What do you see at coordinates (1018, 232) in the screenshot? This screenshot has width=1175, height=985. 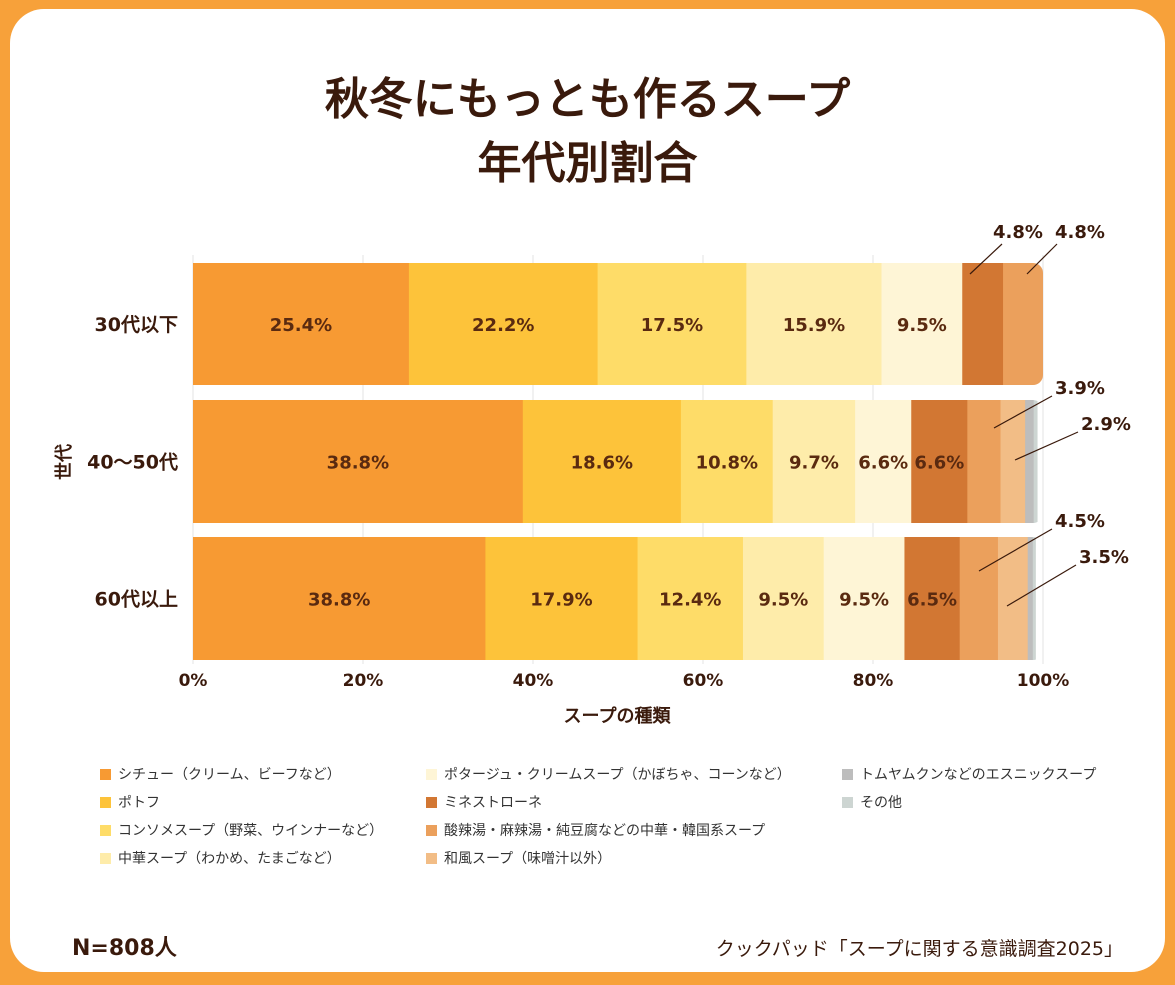 I see `data-label-0-5: 4.8%` at bounding box center [1018, 232].